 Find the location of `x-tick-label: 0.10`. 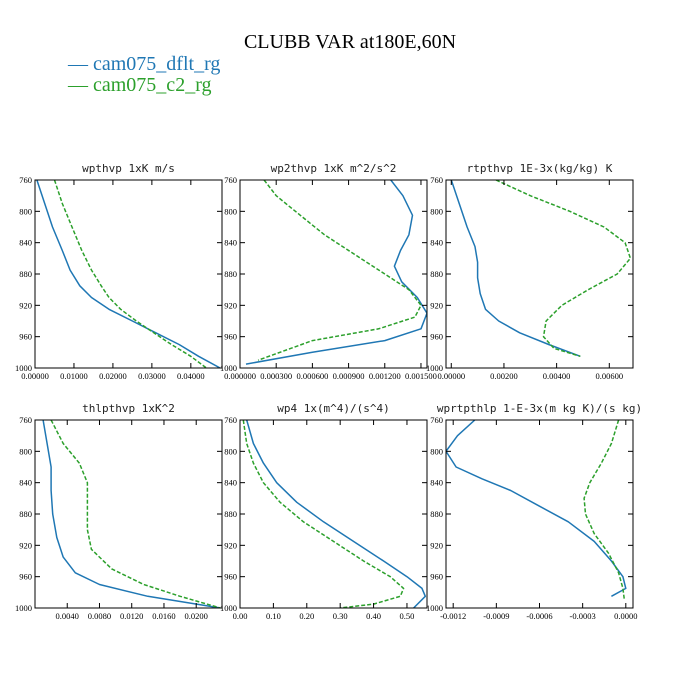

x-tick-label: 0.10 is located at coordinates (273, 616).